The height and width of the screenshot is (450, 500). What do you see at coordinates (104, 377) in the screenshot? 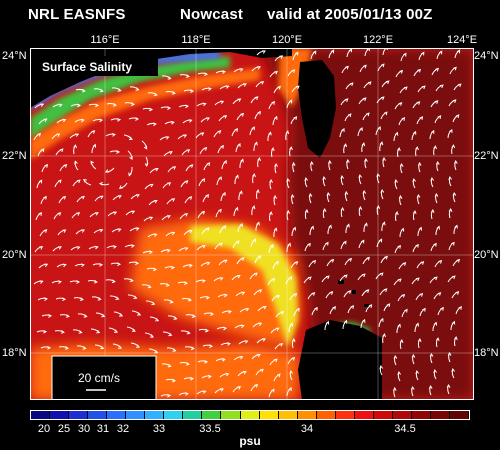
I see `scale-box` at bounding box center [104, 377].